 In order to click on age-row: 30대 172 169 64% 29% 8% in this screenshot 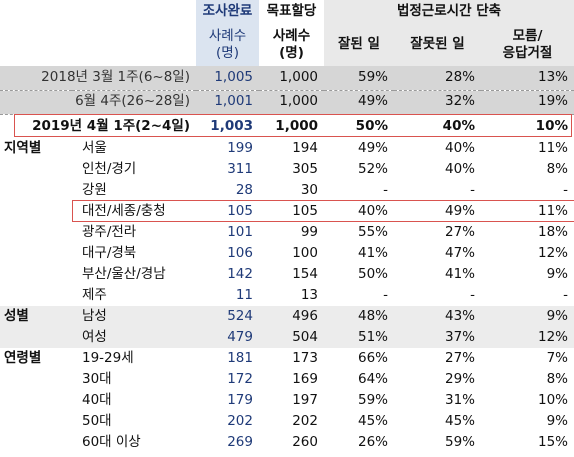, I will do `click(287, 379)`.